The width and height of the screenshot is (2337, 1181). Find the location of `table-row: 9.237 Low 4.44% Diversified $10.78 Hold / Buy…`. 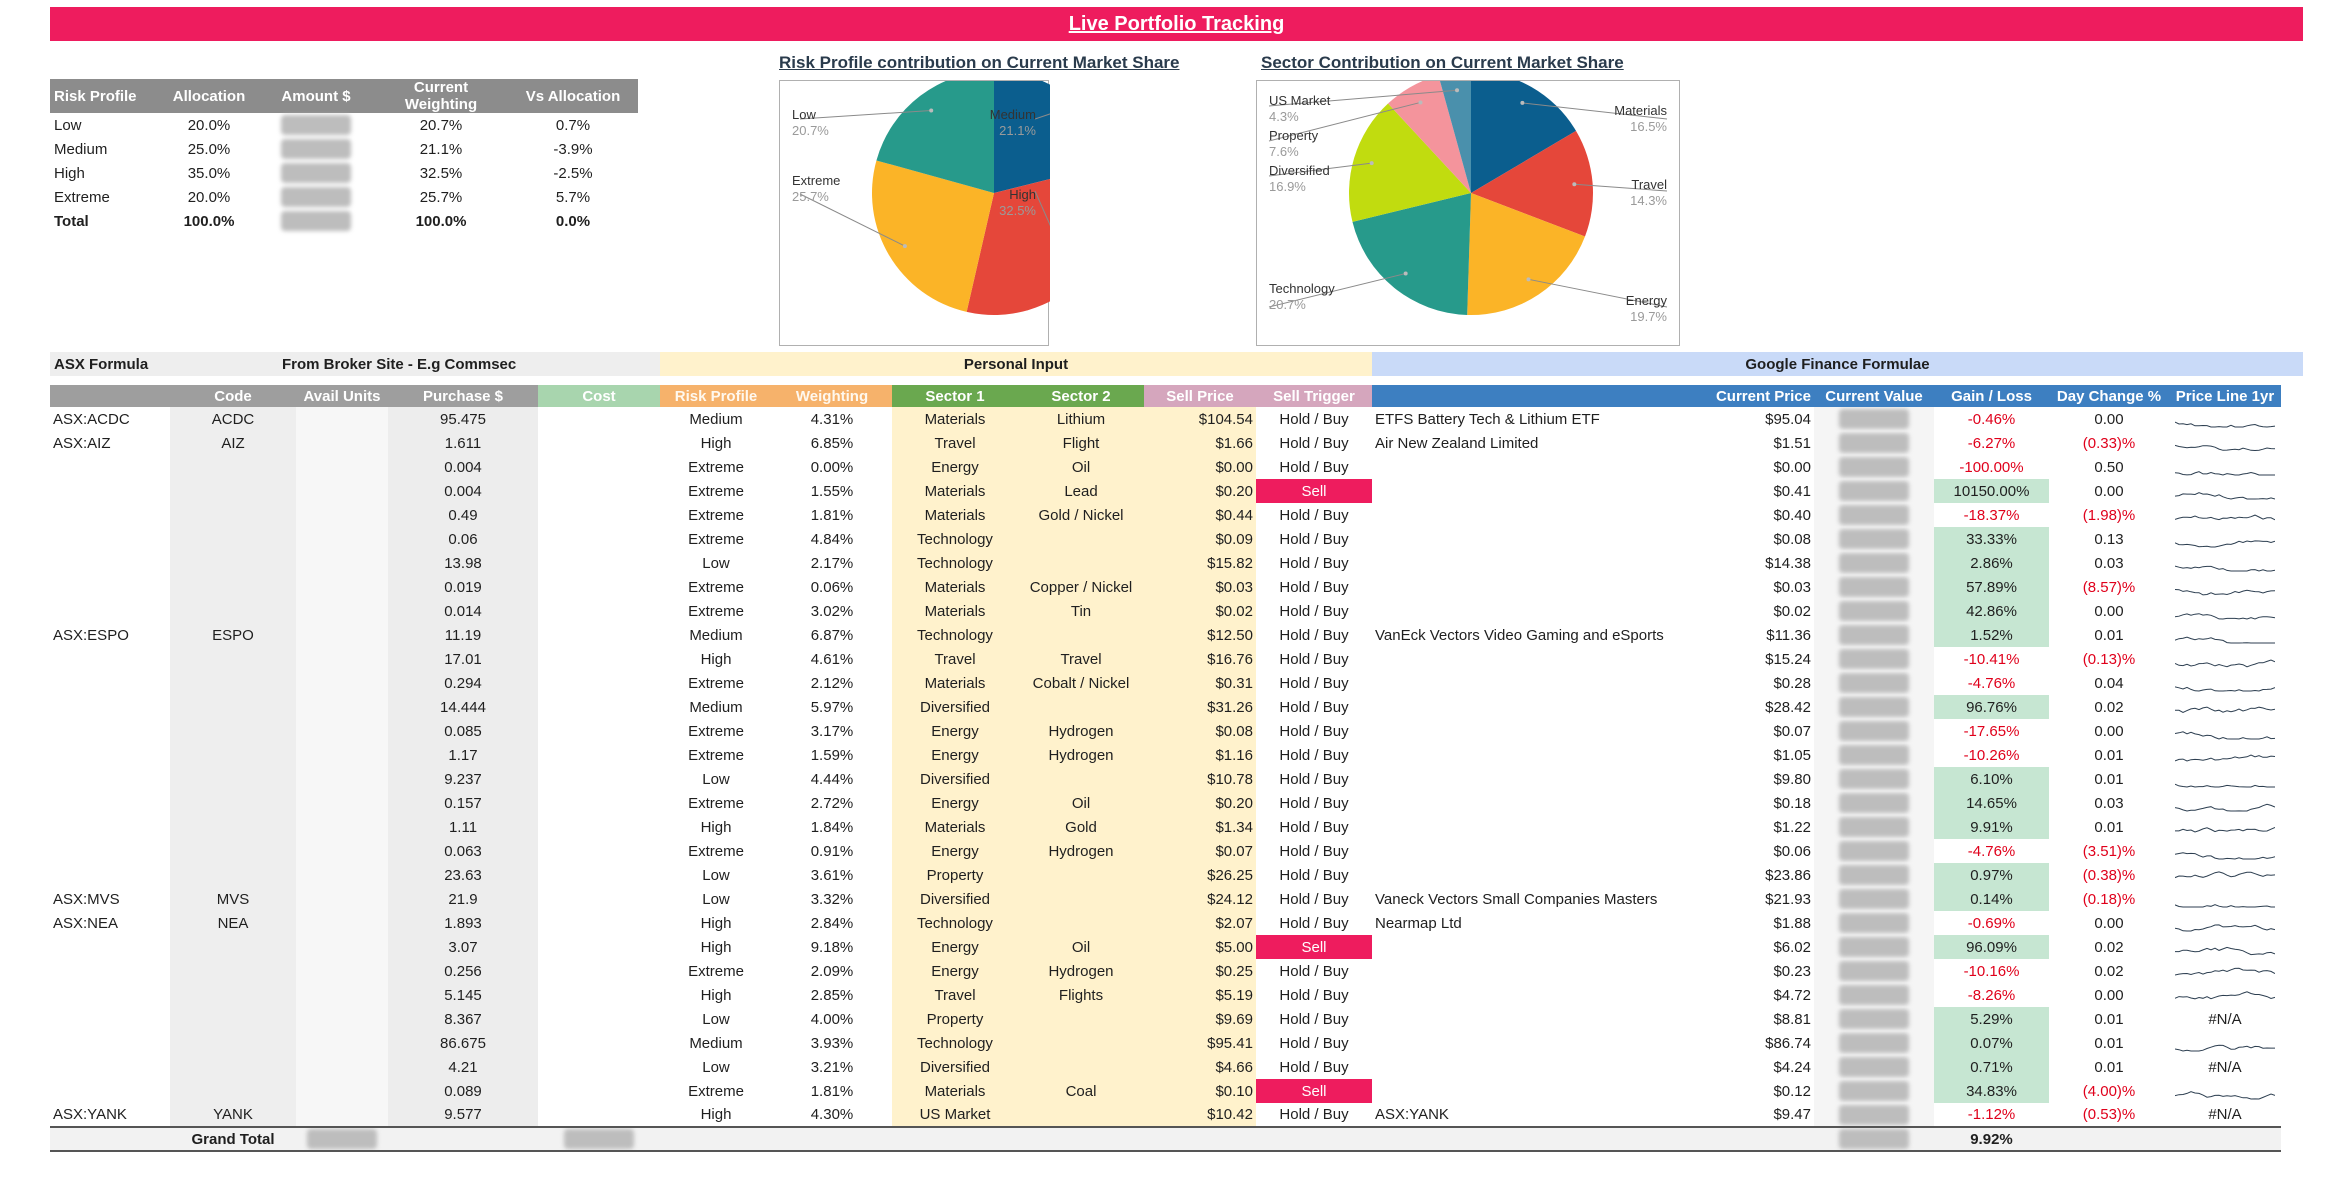

table-row: 9.237 Low 4.44% Diversified $10.78 Hold / Buy… is located at coordinates (1165, 779).